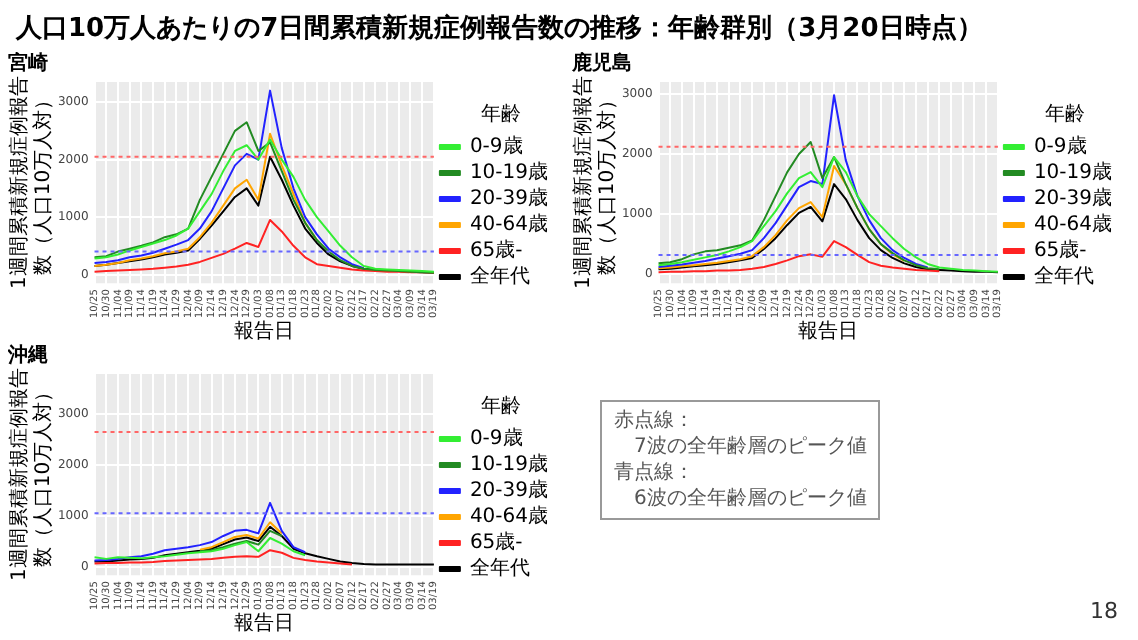 The width and height of the screenshot is (1138, 640). I want to click on chart-title: 宮崎, so click(28, 63).